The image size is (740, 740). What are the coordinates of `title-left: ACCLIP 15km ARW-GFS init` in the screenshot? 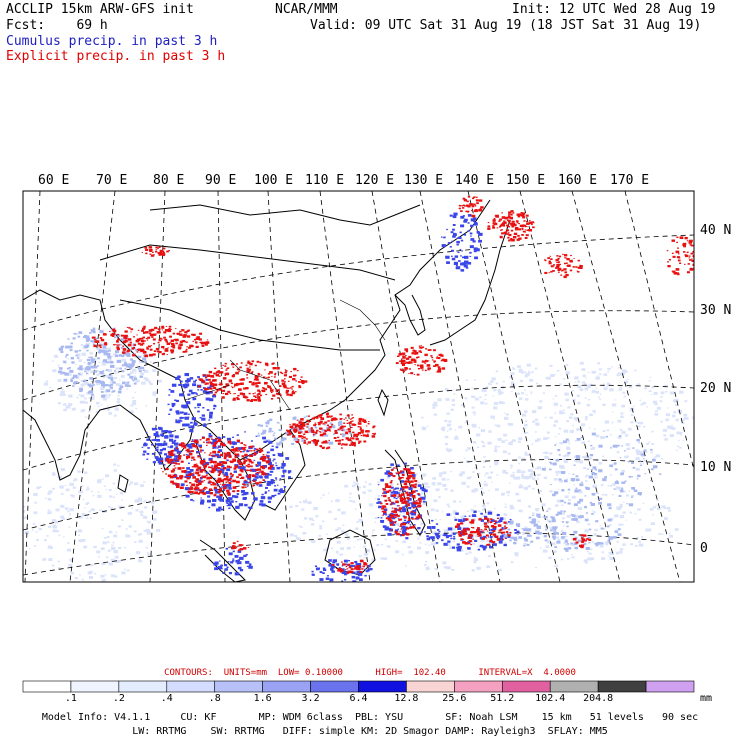 It's located at (100, 9).